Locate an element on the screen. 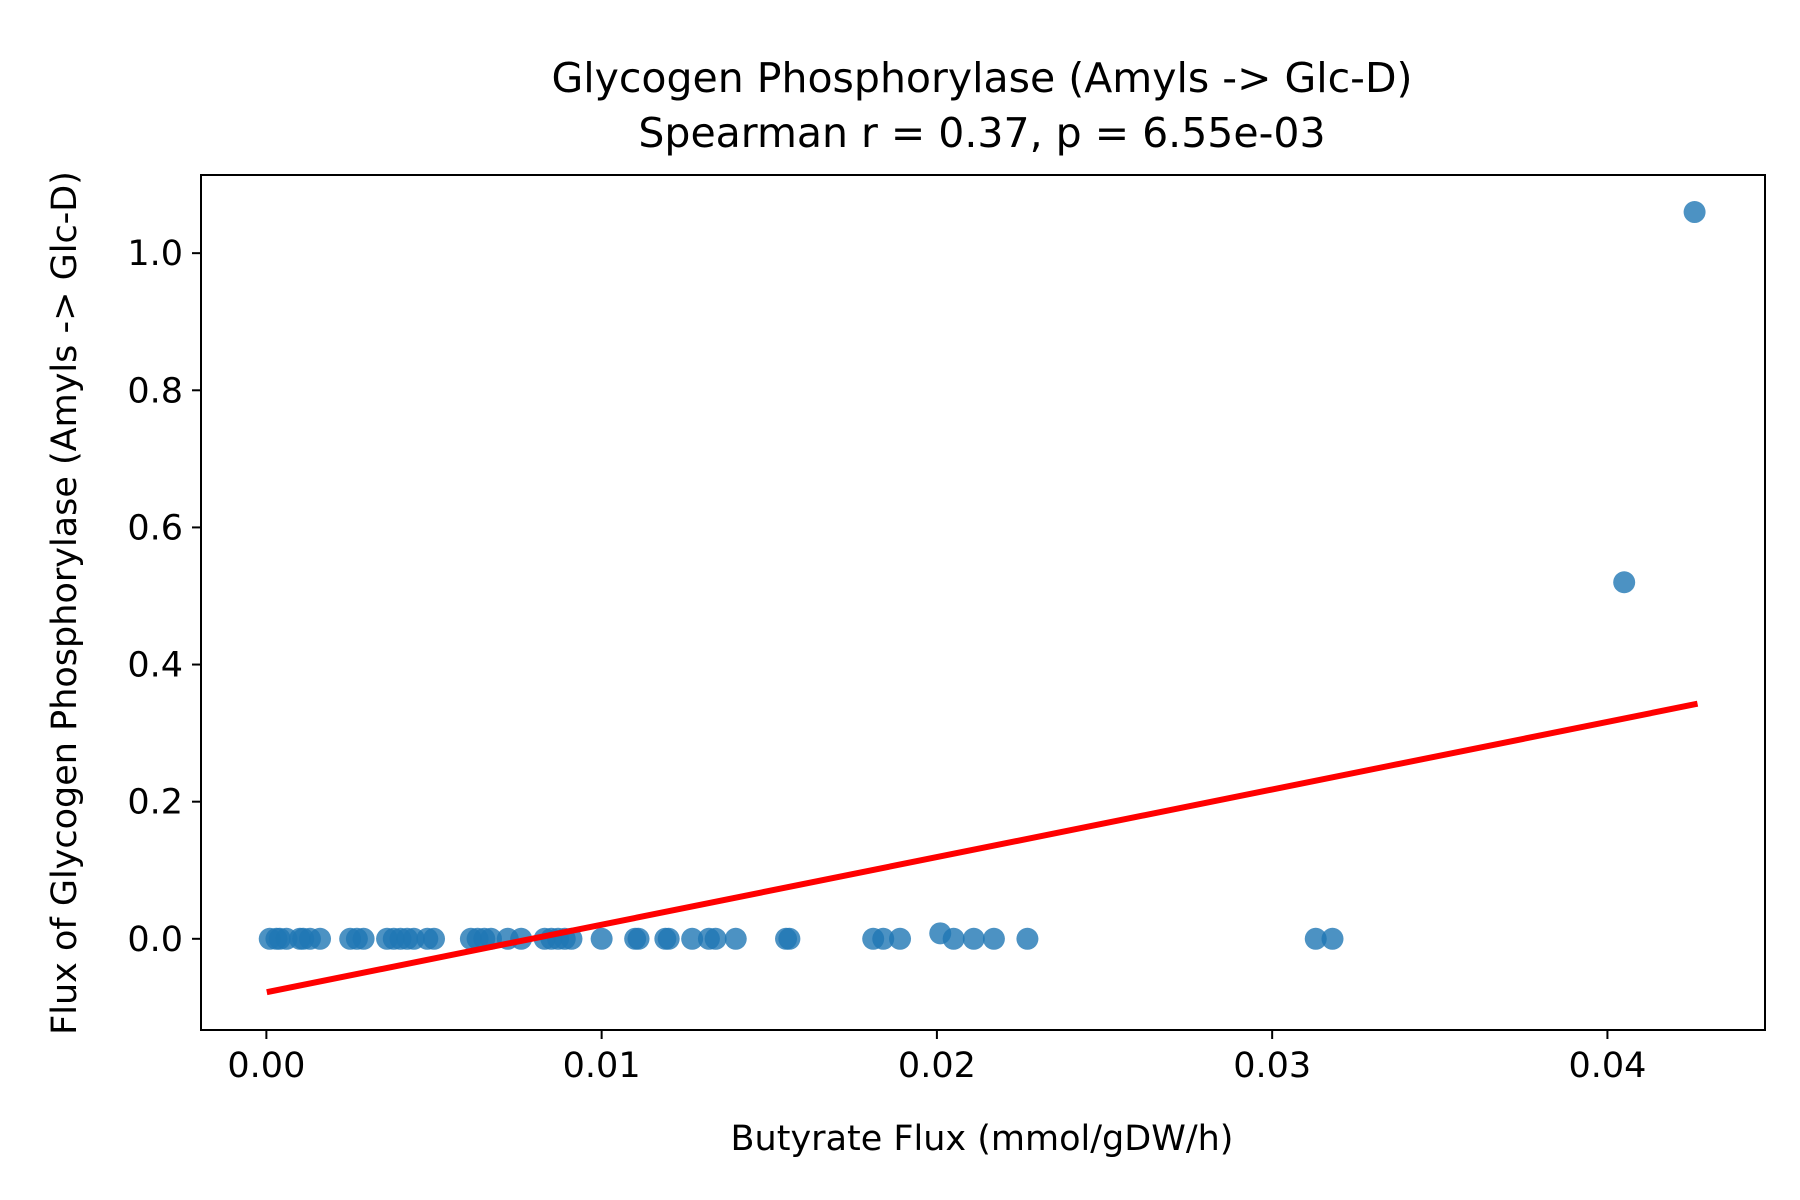 Image resolution: width=1800 pixels, height=1200 pixels. x-tick-label: 0.03 is located at coordinates (1272, 1066).